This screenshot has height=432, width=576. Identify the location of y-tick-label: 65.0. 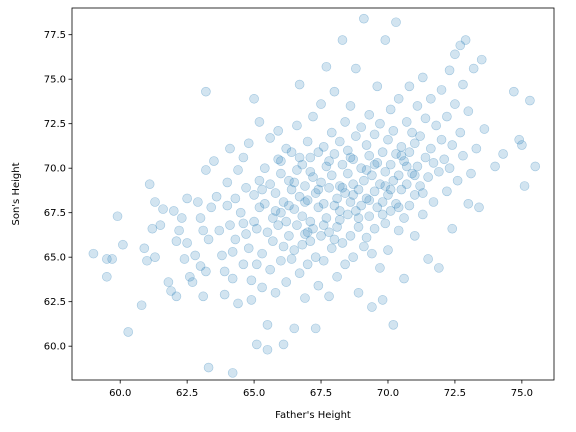
(55, 258).